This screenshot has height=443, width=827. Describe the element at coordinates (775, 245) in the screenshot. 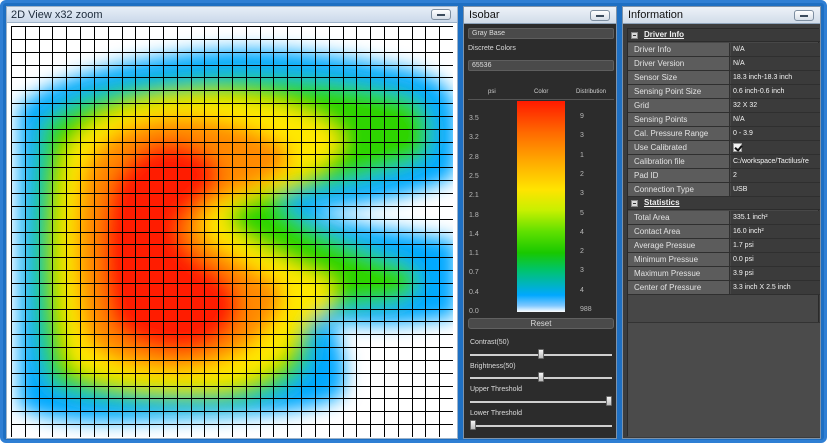

I see `statistics-value: 1.7 psi` at that location.